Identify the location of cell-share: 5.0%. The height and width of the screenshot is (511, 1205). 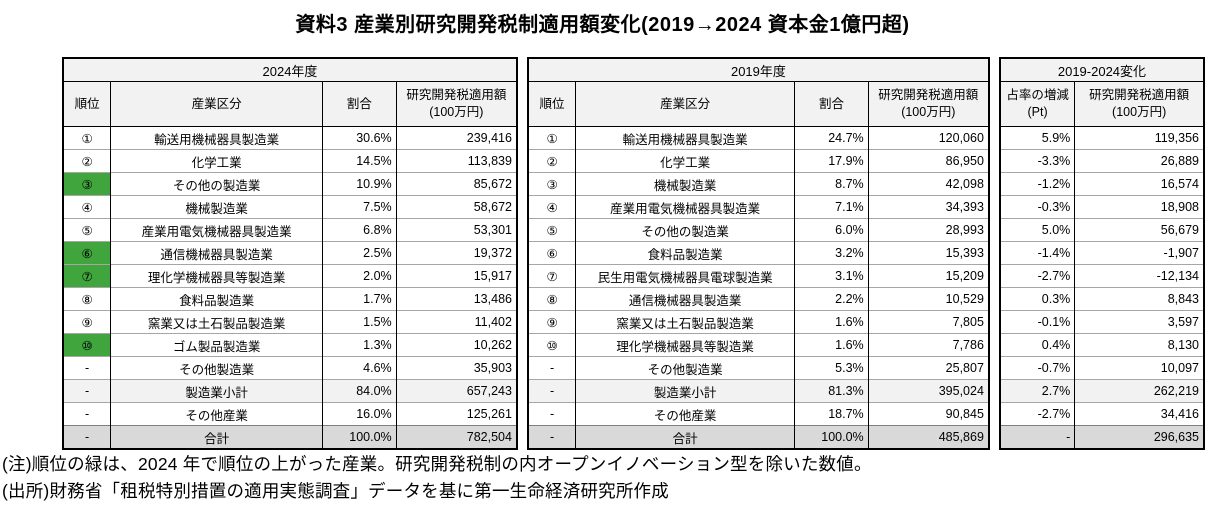
(1056, 230).